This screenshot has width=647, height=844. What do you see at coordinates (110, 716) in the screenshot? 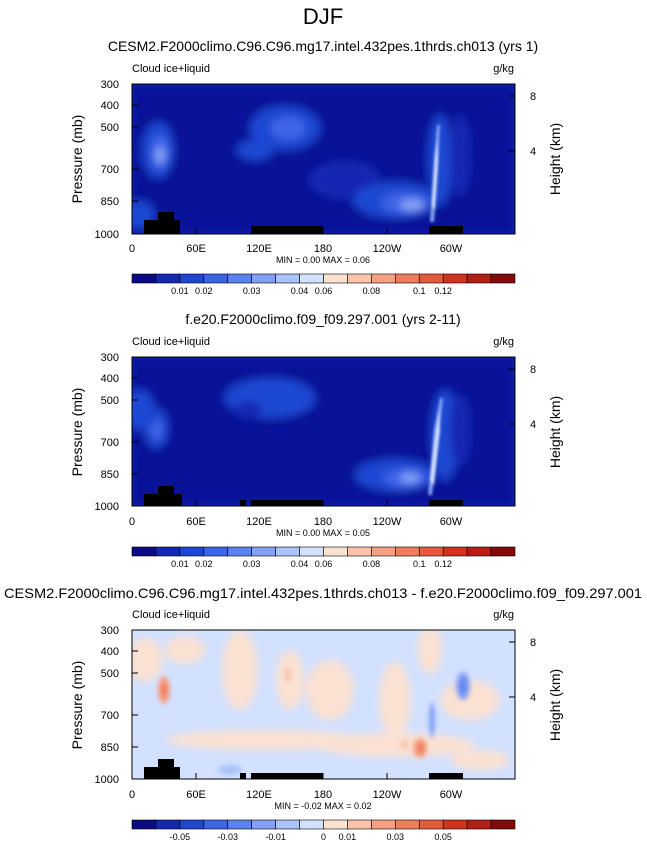
I see `panel-3-ytick-700: 700` at bounding box center [110, 716].